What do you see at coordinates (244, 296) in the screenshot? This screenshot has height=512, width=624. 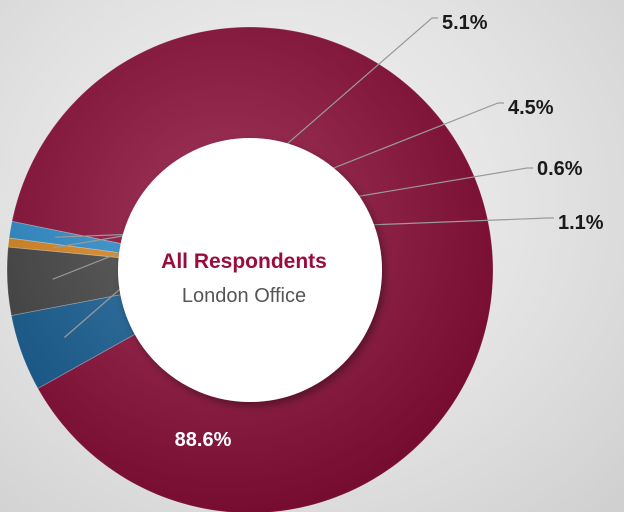 I see `center-subtitle: London Office` at bounding box center [244, 296].